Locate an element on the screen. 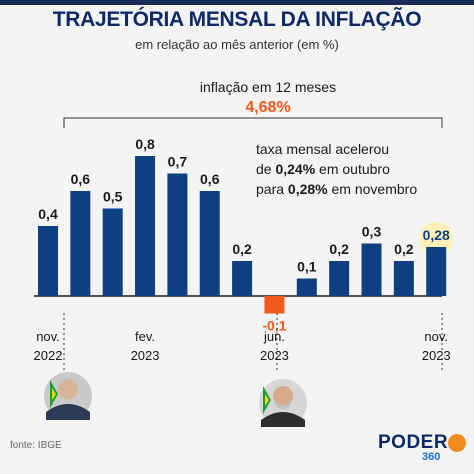  top-accent-bar is located at coordinates (237, 2).